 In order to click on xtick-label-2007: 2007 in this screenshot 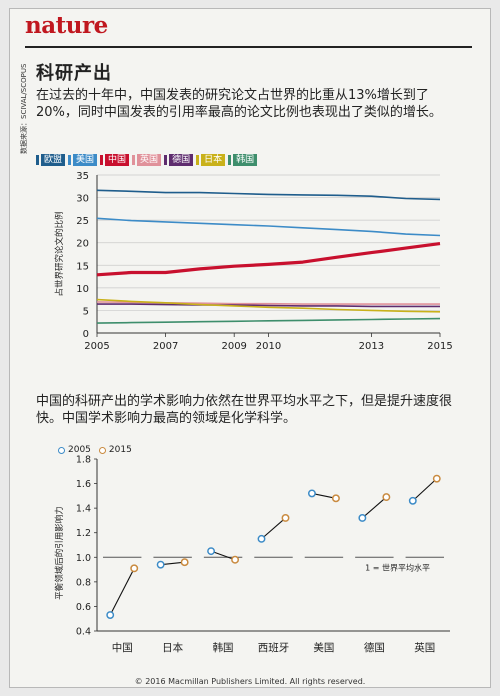, I will do `click(165, 346)`.